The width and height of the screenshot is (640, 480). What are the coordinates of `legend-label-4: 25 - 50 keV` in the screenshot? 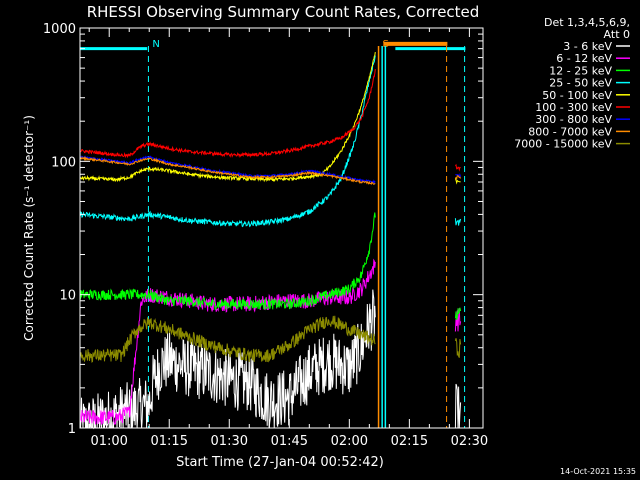 It's located at (580, 83).